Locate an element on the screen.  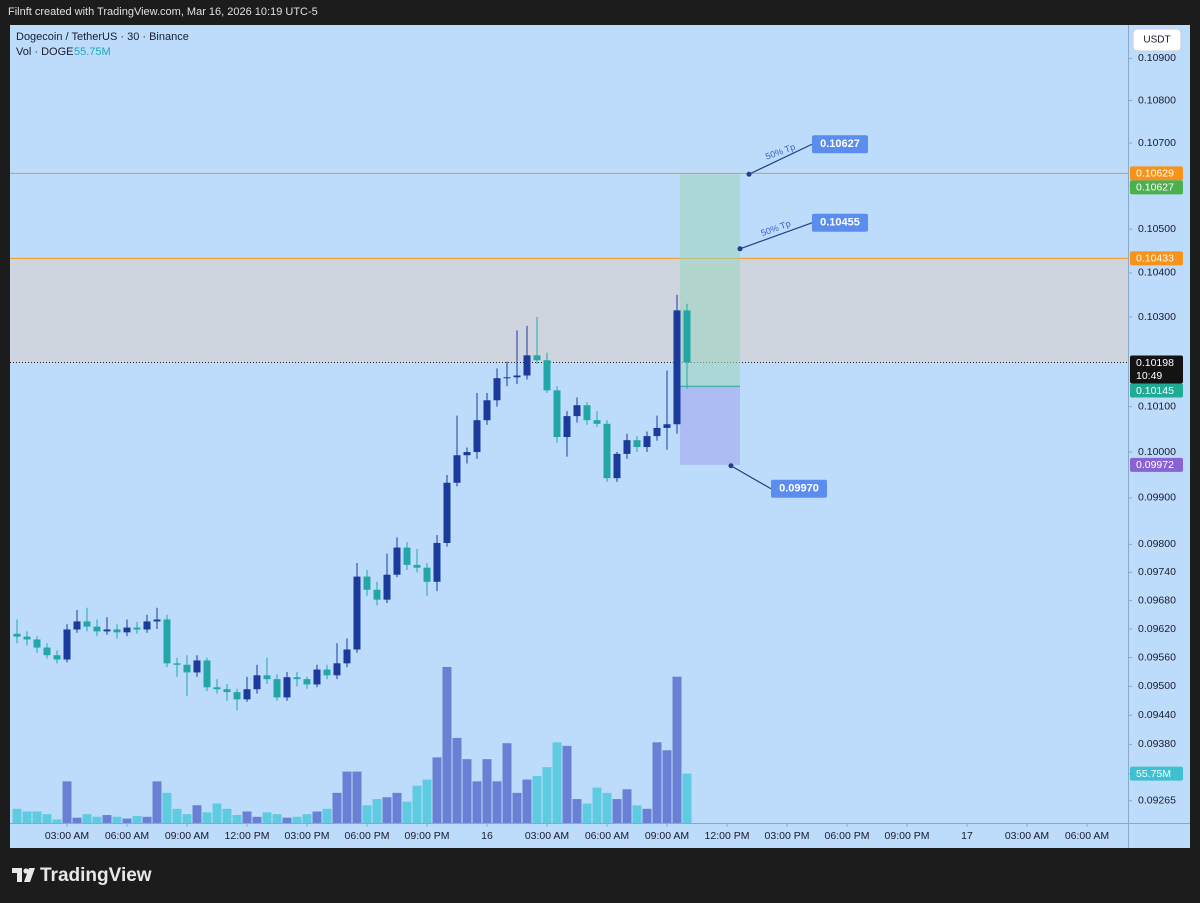
y-tick-label: 0.10100 is located at coordinates (1157, 406).